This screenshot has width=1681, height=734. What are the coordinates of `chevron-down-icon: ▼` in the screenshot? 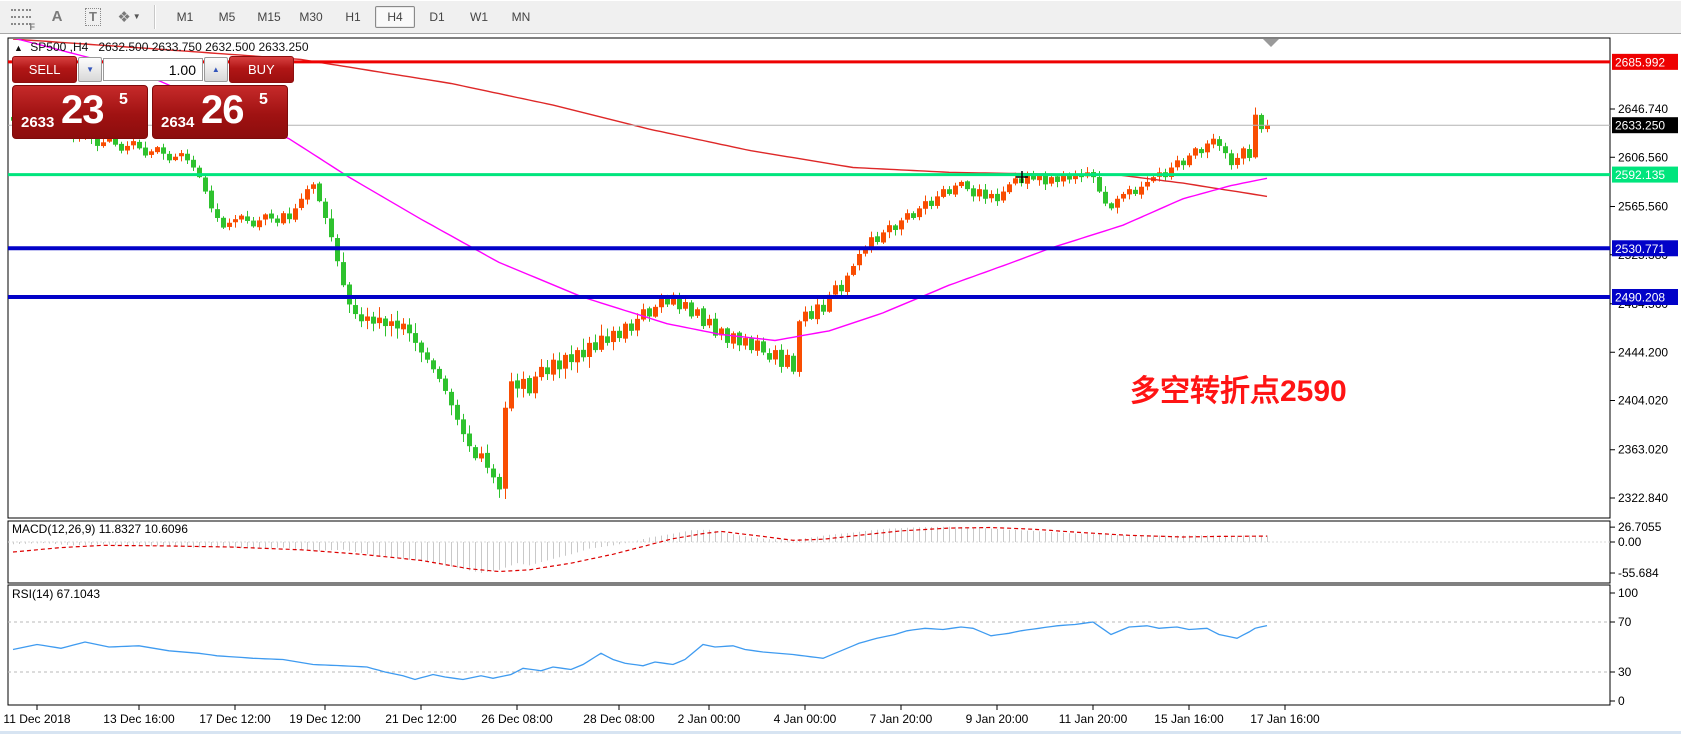 It's located at (136, 16).